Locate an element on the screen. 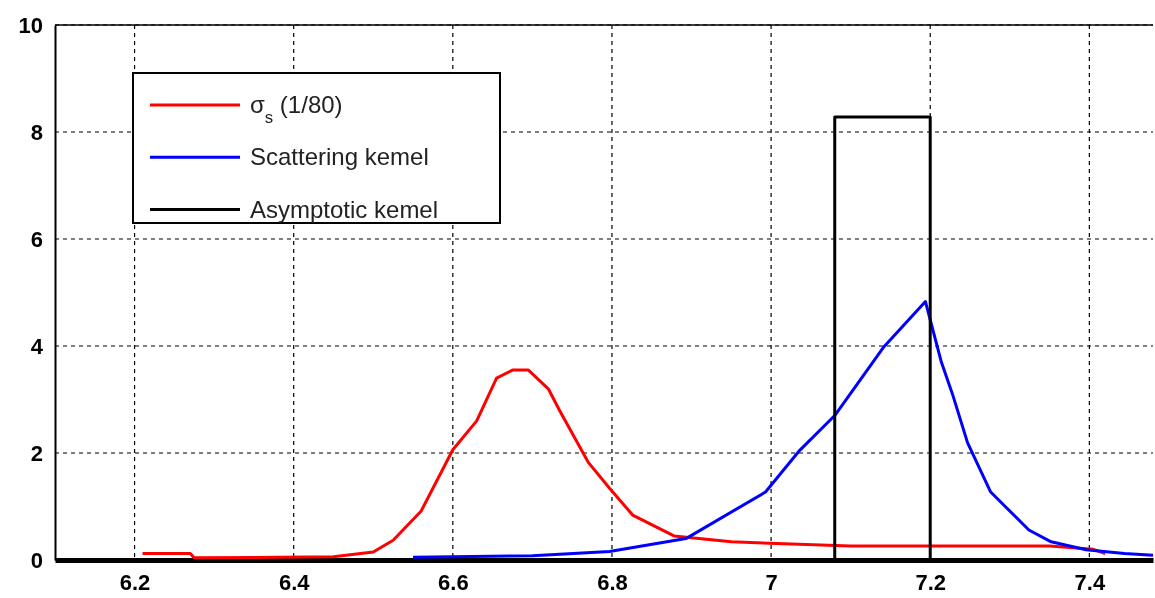 Image resolution: width=1155 pixels, height=598 pixels. x-tick-label: 7.2 is located at coordinates (931, 582).